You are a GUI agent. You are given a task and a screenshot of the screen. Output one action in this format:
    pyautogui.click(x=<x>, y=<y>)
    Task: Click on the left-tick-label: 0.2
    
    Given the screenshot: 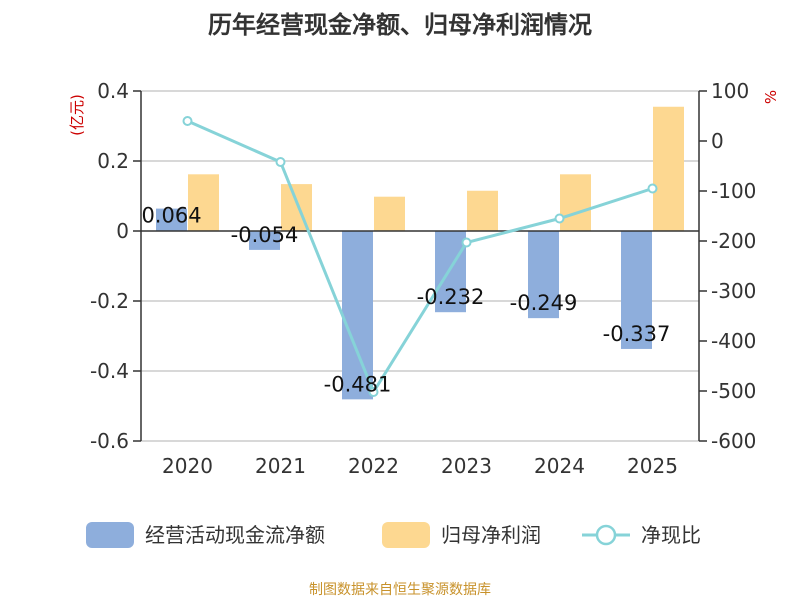 What is the action you would take?
    pyautogui.click(x=113, y=161)
    